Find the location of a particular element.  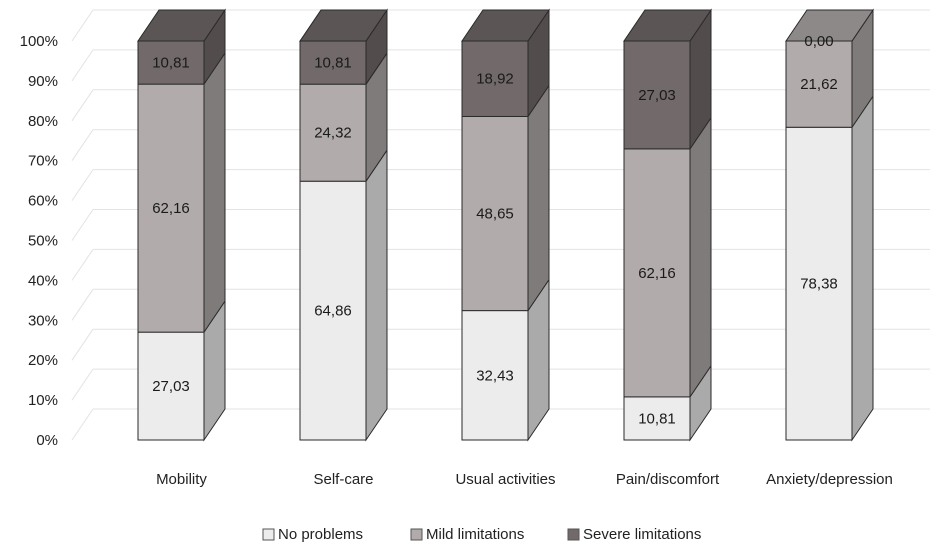

y-tick-label: 100% is located at coordinates (39, 41).